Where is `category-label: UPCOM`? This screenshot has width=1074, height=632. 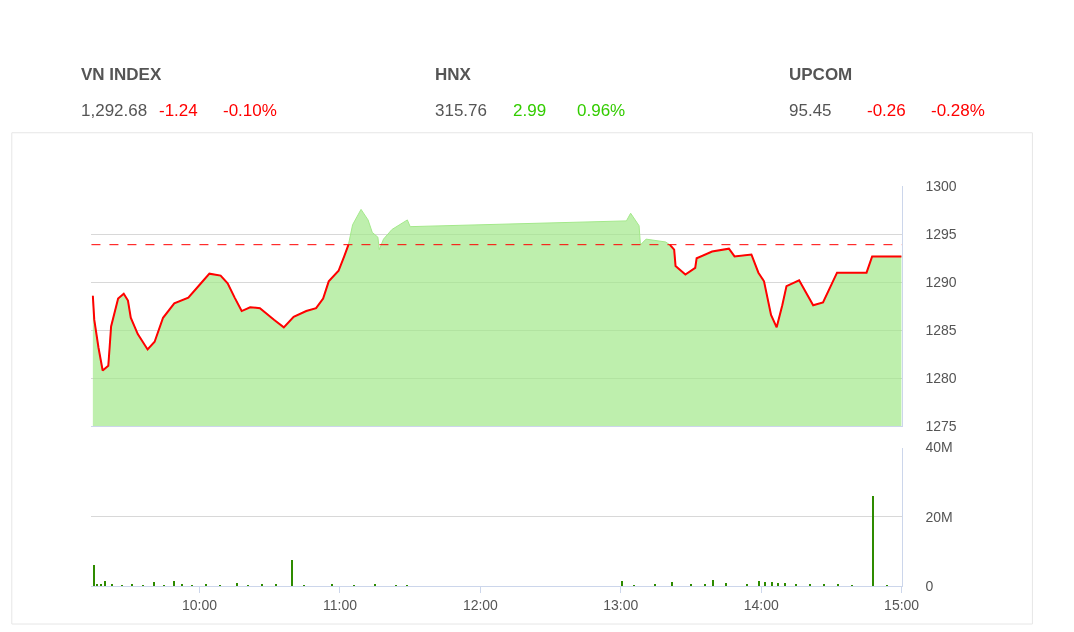
category-label: UPCOM is located at coordinates (821, 74).